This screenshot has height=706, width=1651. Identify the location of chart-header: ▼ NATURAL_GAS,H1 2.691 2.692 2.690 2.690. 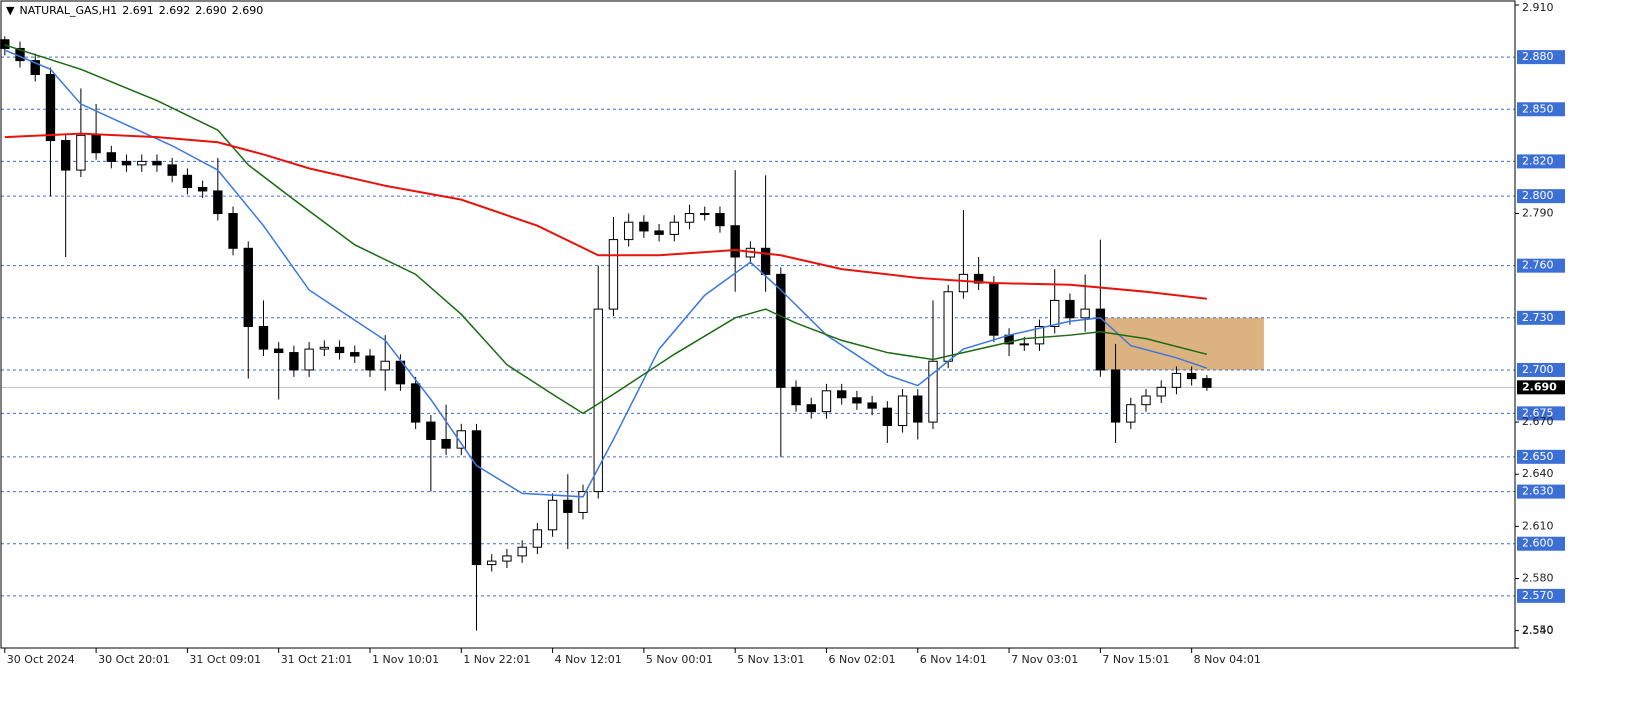
(134, 10).